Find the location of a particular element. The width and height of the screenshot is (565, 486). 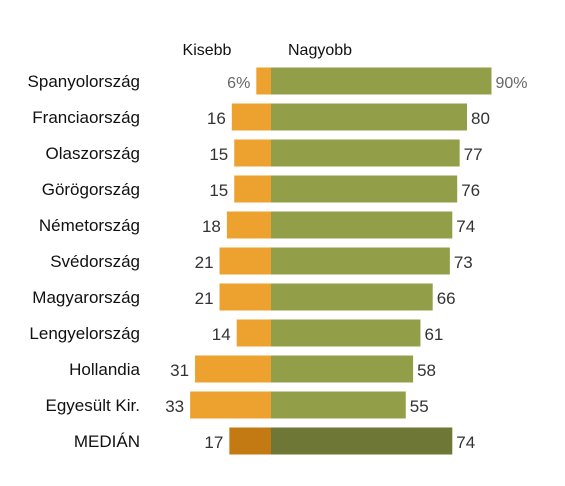

category-label: Olaszország is located at coordinates (93, 153).